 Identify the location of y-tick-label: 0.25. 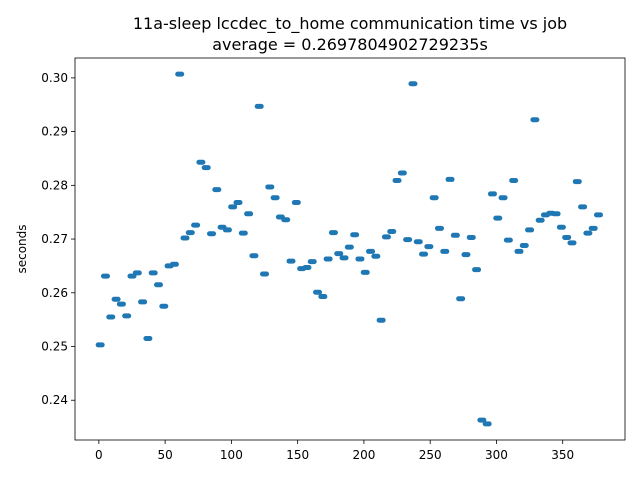
(54, 347).